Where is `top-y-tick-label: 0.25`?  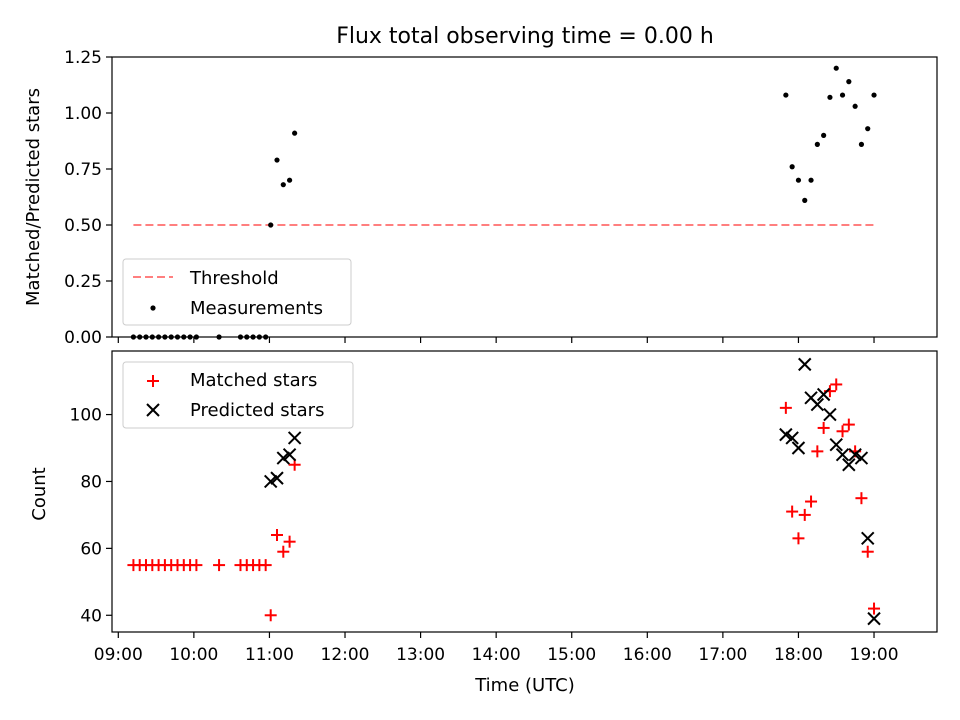
top-y-tick-label: 0.25 is located at coordinates (83, 282).